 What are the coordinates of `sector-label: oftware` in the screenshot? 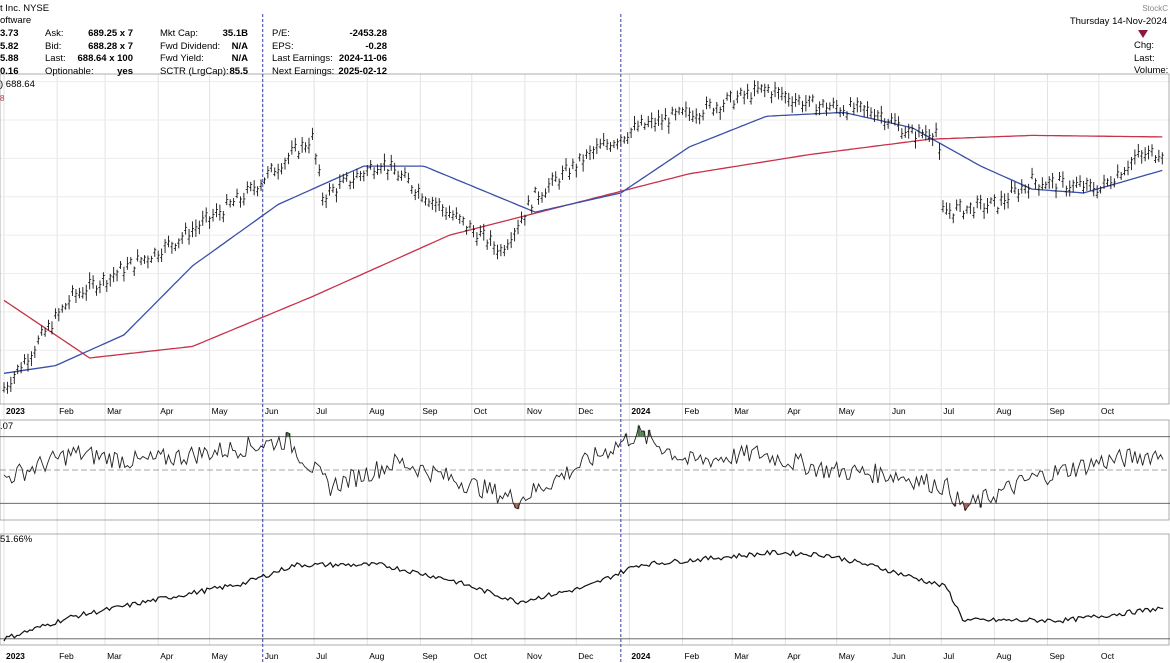 It's located at (16, 20).